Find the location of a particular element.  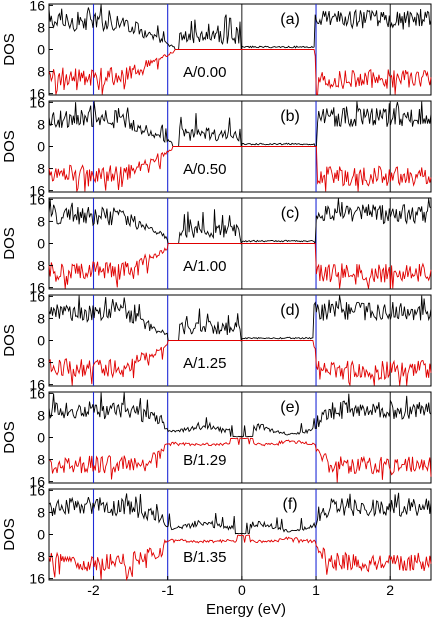

x-axis: -2 -1 0 1 2 is located at coordinates (240, 587).